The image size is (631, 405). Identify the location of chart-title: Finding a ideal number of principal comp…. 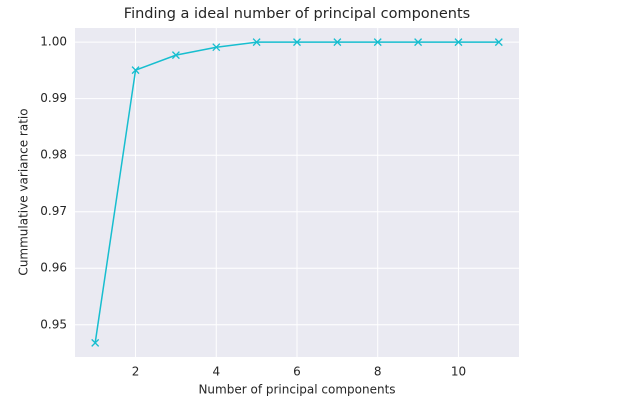
(297, 14).